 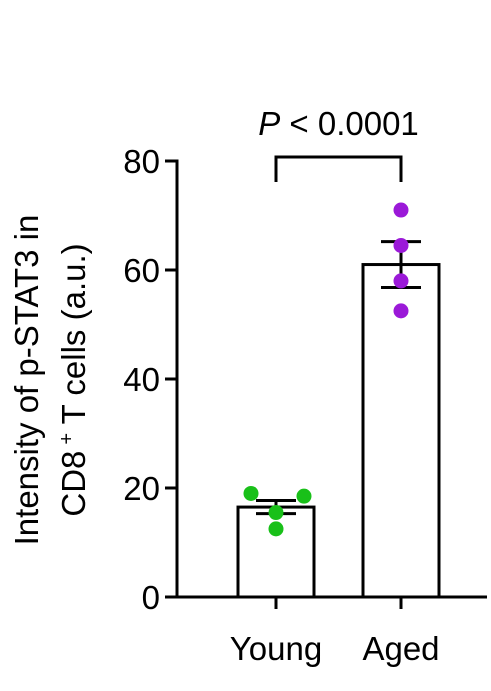 What do you see at coordinates (338, 143) in the screenshot?
I see `significance-annotation: P < 0.0001` at bounding box center [338, 143].